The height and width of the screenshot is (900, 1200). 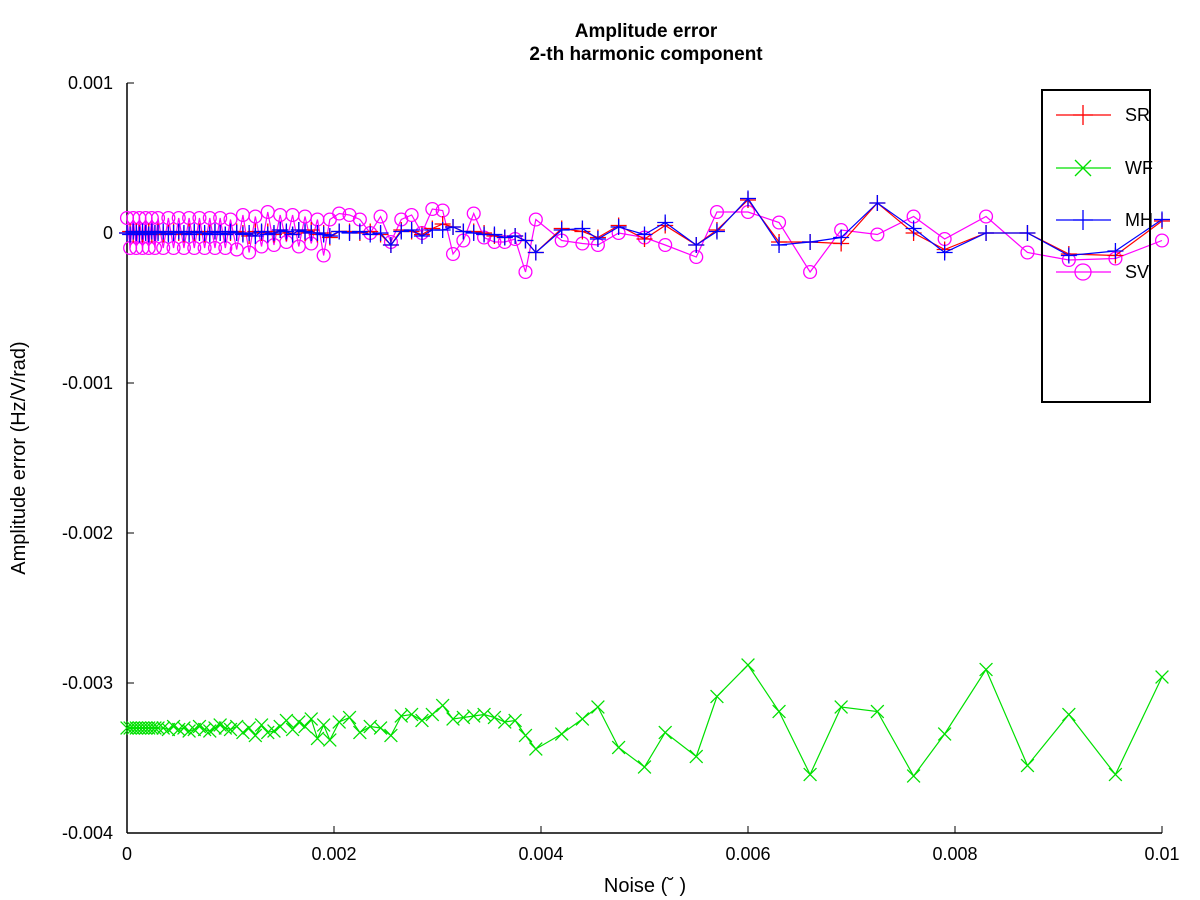 I want to click on x-tick-label: 0.004, so click(x=540, y=854).